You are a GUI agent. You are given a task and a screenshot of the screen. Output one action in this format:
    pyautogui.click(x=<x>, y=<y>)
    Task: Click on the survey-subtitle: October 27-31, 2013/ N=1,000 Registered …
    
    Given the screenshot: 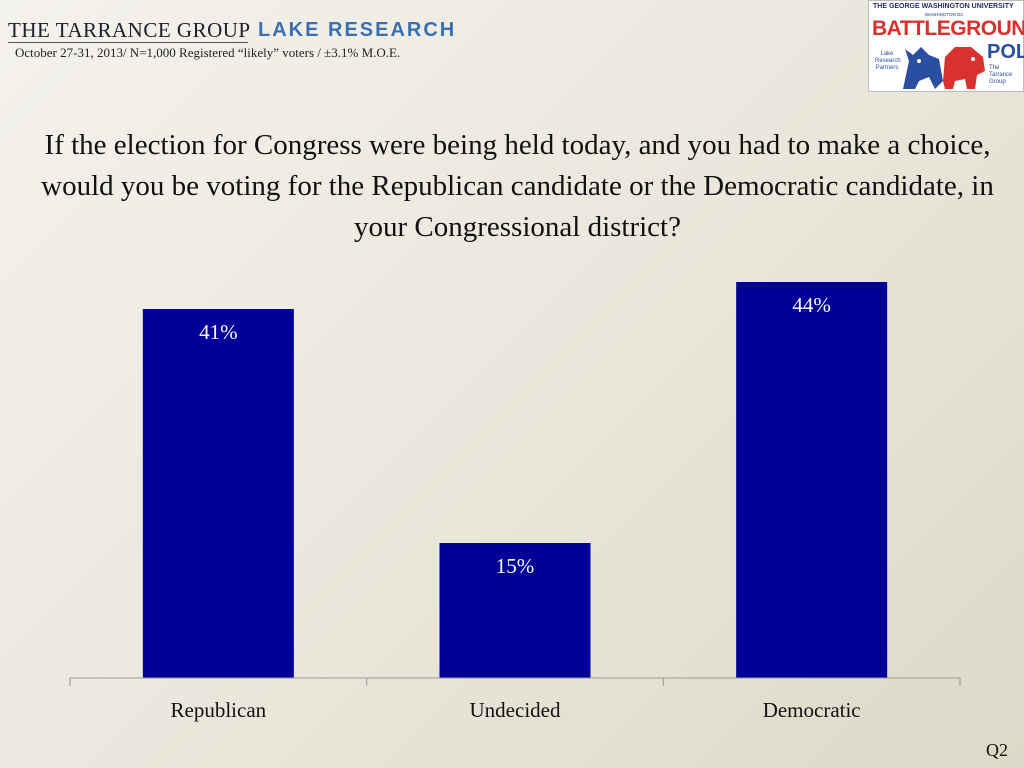 What is the action you would take?
    pyautogui.click(x=208, y=52)
    